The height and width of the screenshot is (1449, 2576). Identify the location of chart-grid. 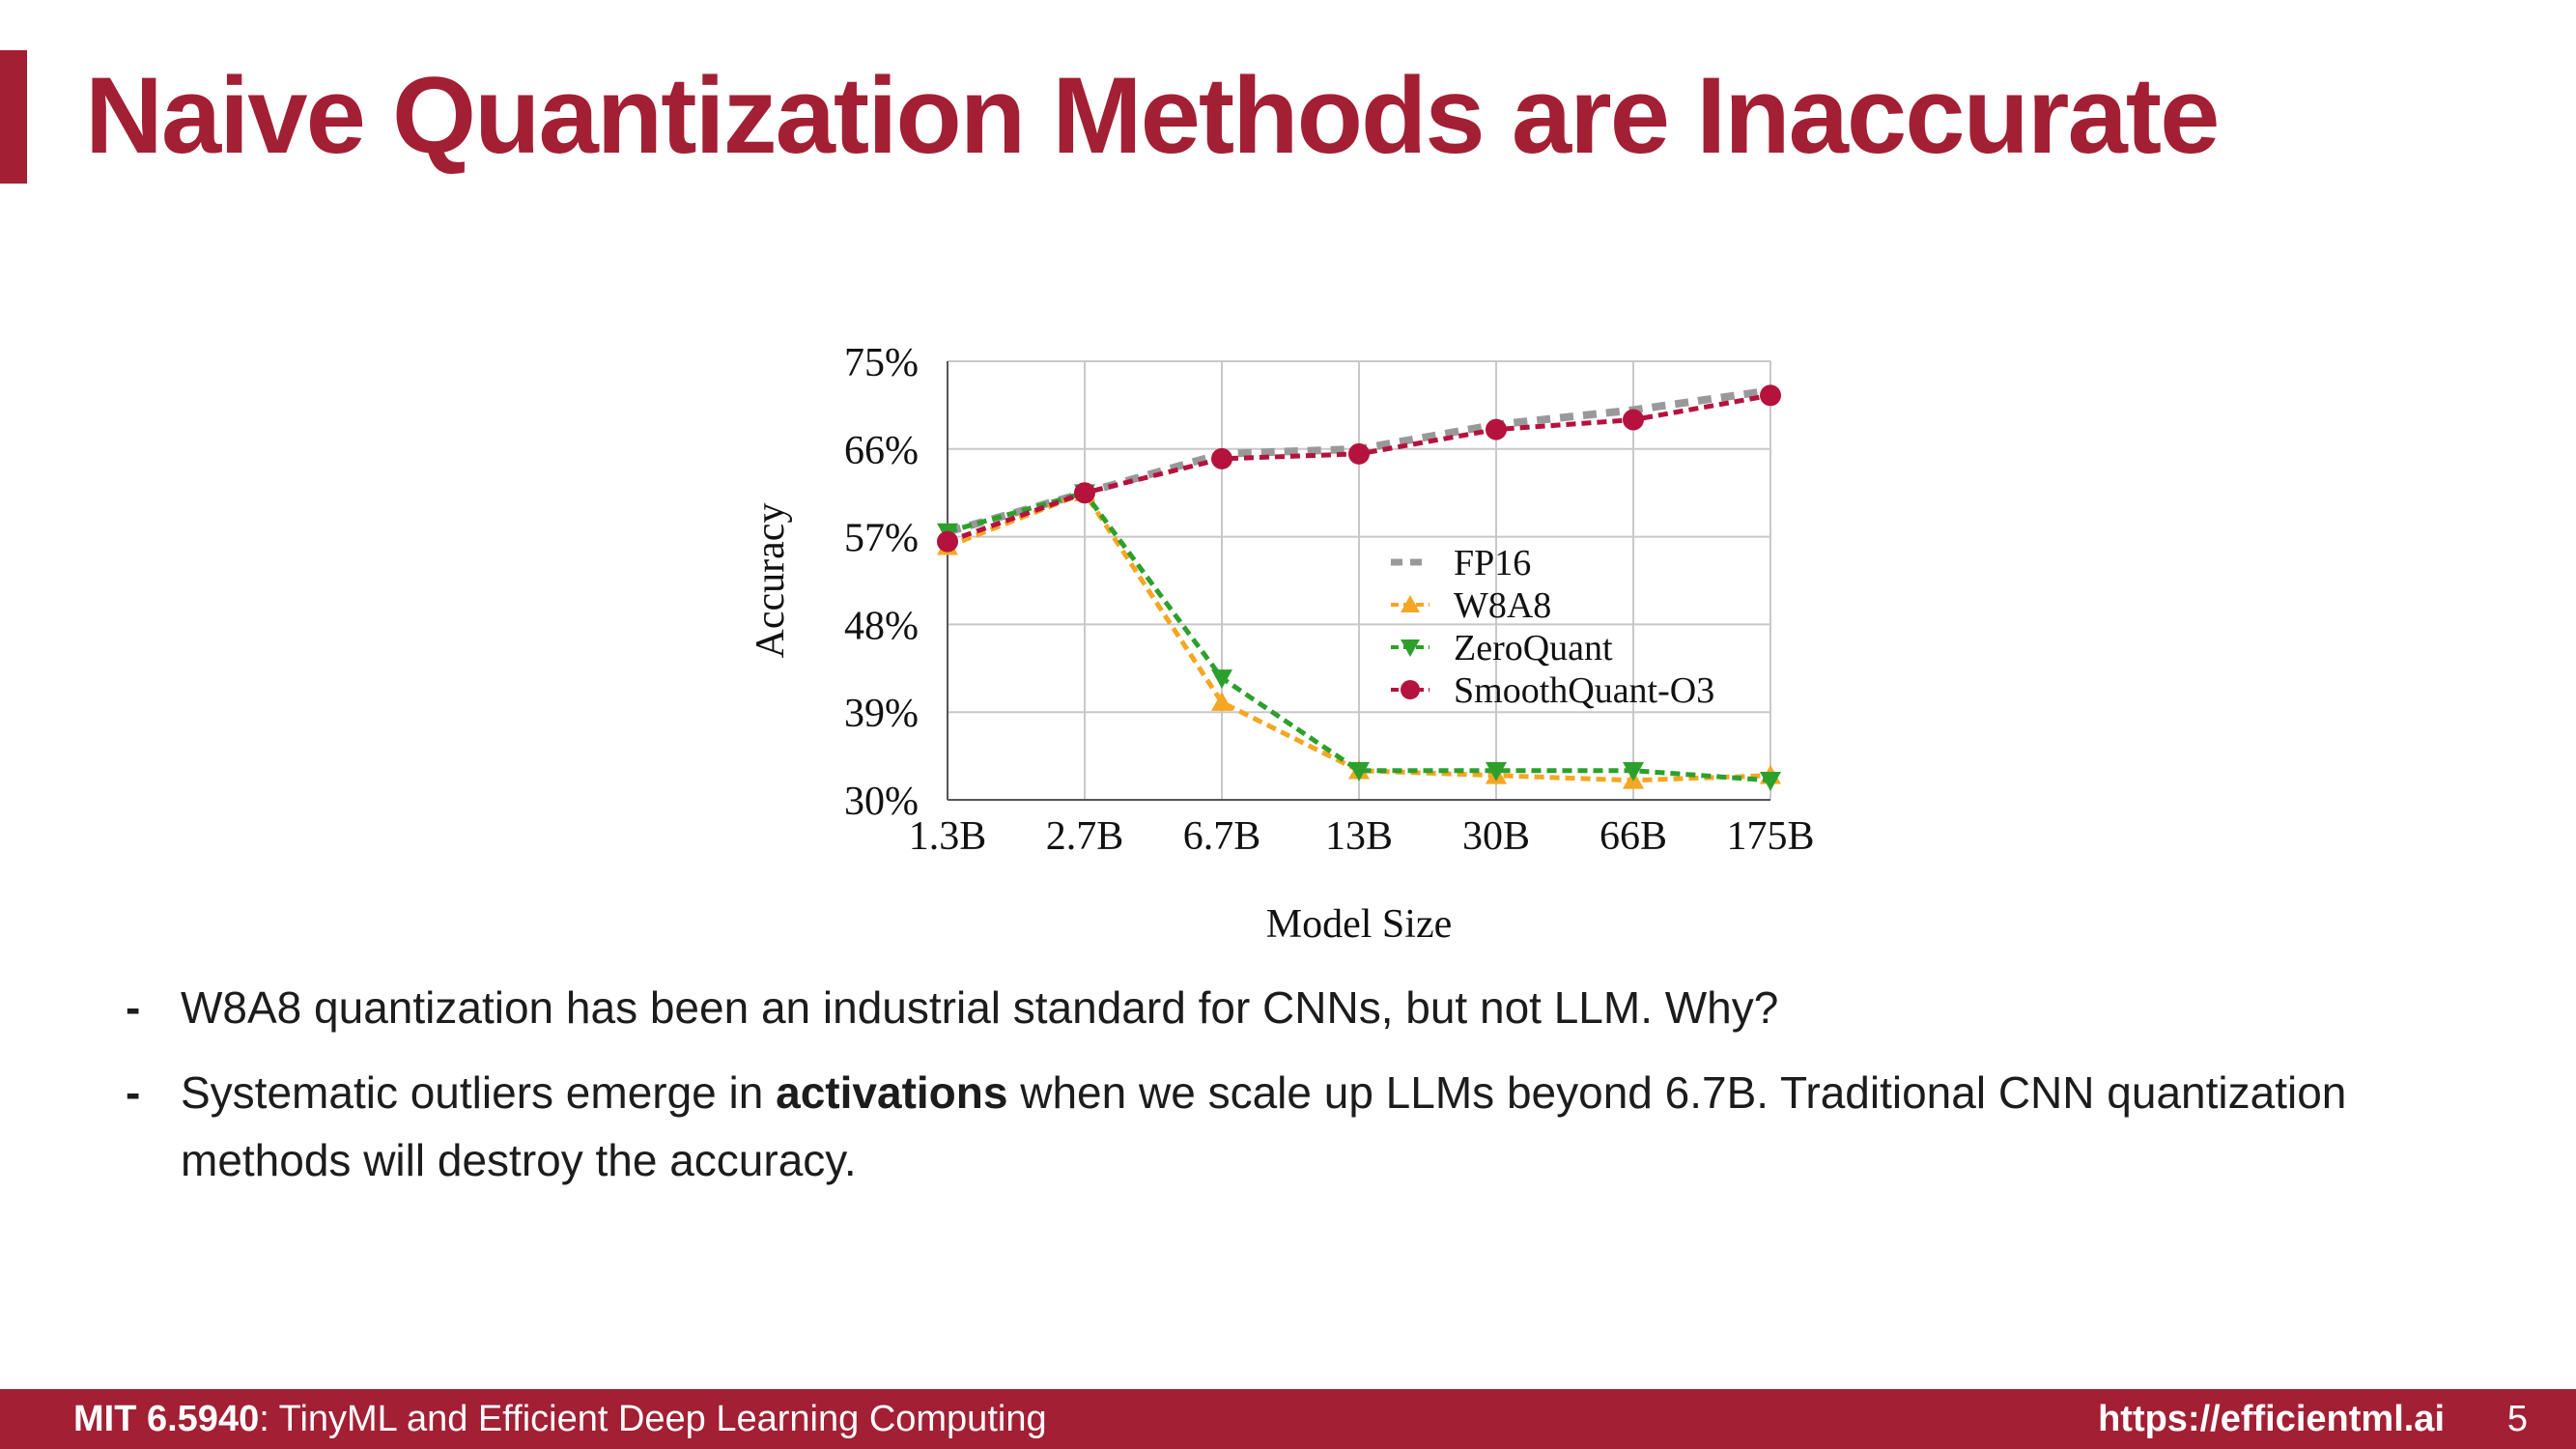
(1359, 580).